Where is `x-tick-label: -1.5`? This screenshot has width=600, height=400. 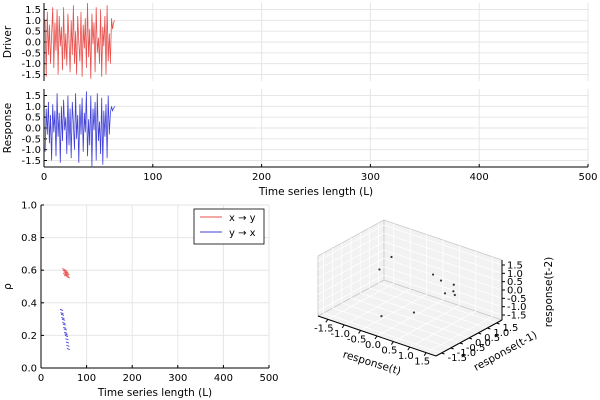
x-tick-label: -1.5 is located at coordinates (324, 328).